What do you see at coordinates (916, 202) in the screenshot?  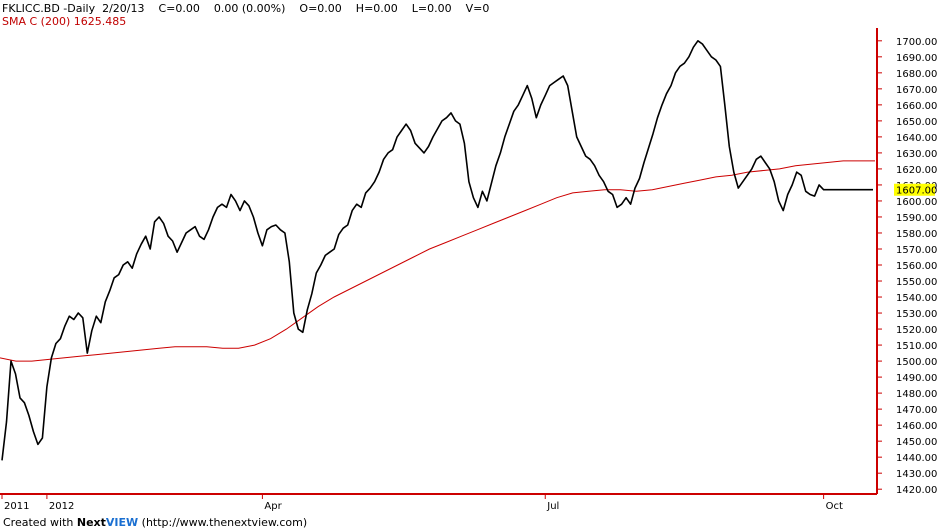 I see `y-tick-label: 1600.00` at bounding box center [916, 202].